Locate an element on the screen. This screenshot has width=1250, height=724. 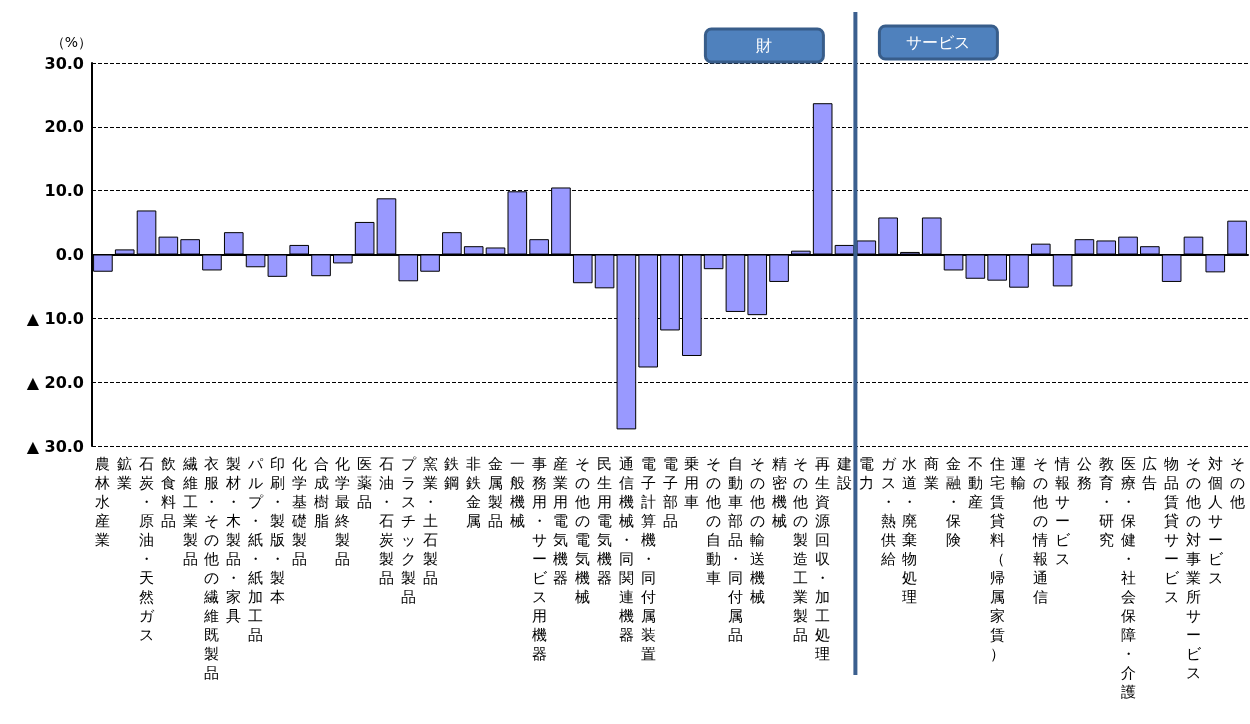
y-axis-title: （%） is located at coordinates (71, 42).